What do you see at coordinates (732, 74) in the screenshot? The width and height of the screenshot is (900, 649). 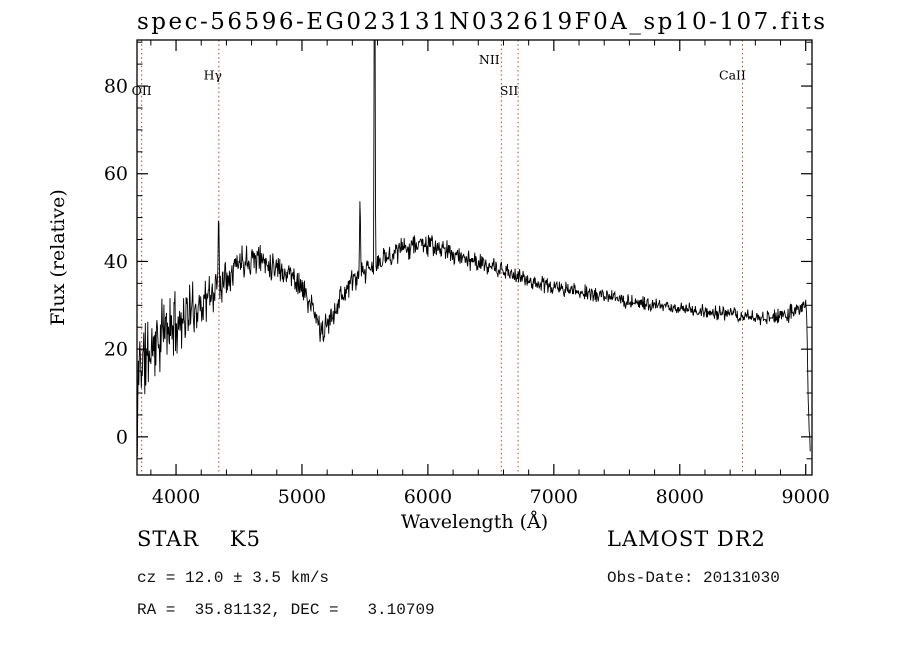 I see `spectral-line-label-CaII: CaII` at bounding box center [732, 74].